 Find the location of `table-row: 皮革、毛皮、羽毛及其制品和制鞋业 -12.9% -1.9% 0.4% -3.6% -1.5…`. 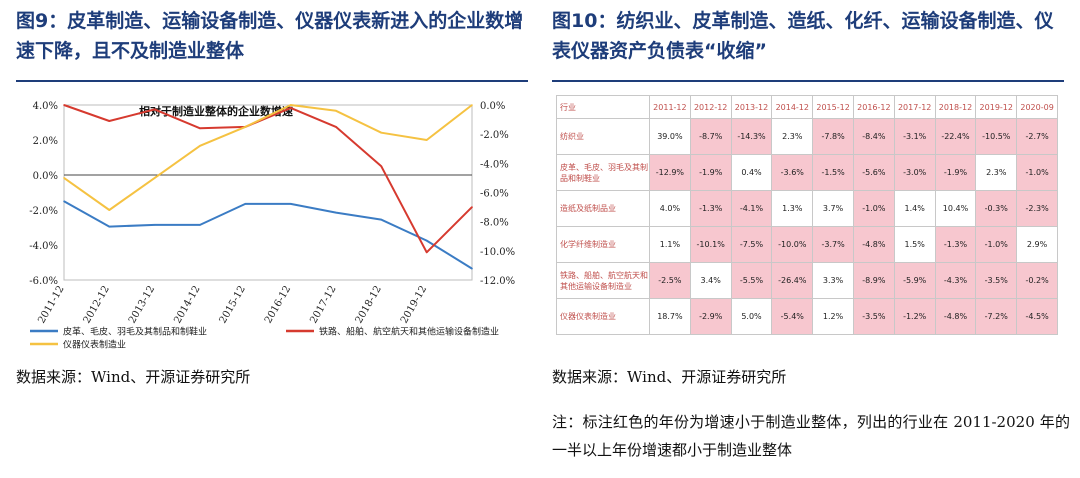

table-row: 皮革、毛皮、羽毛及其制品和制鞋业 -12.9% -1.9% 0.4% -3.6% -1.5… is located at coordinates (807, 172).